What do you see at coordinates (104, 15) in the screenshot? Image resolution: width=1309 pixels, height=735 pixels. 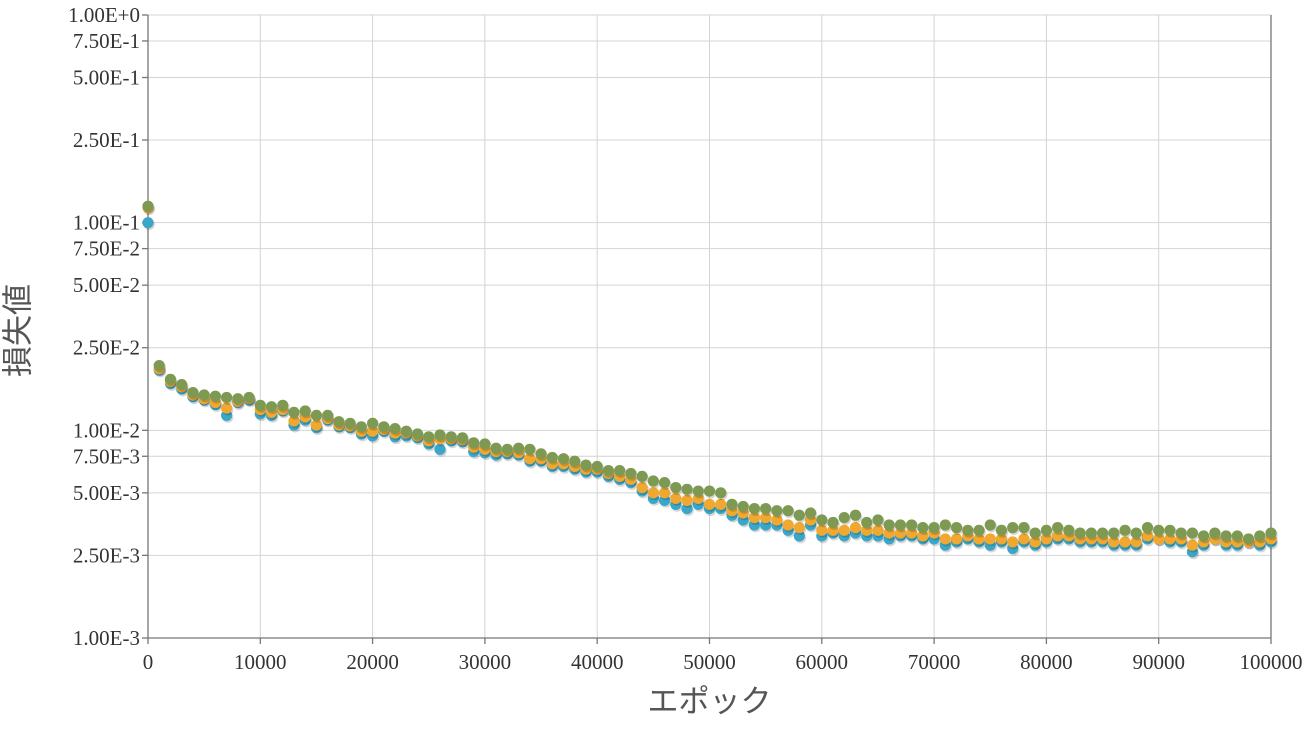 I see `y-tick-label: 1.00E+0` at bounding box center [104, 15].